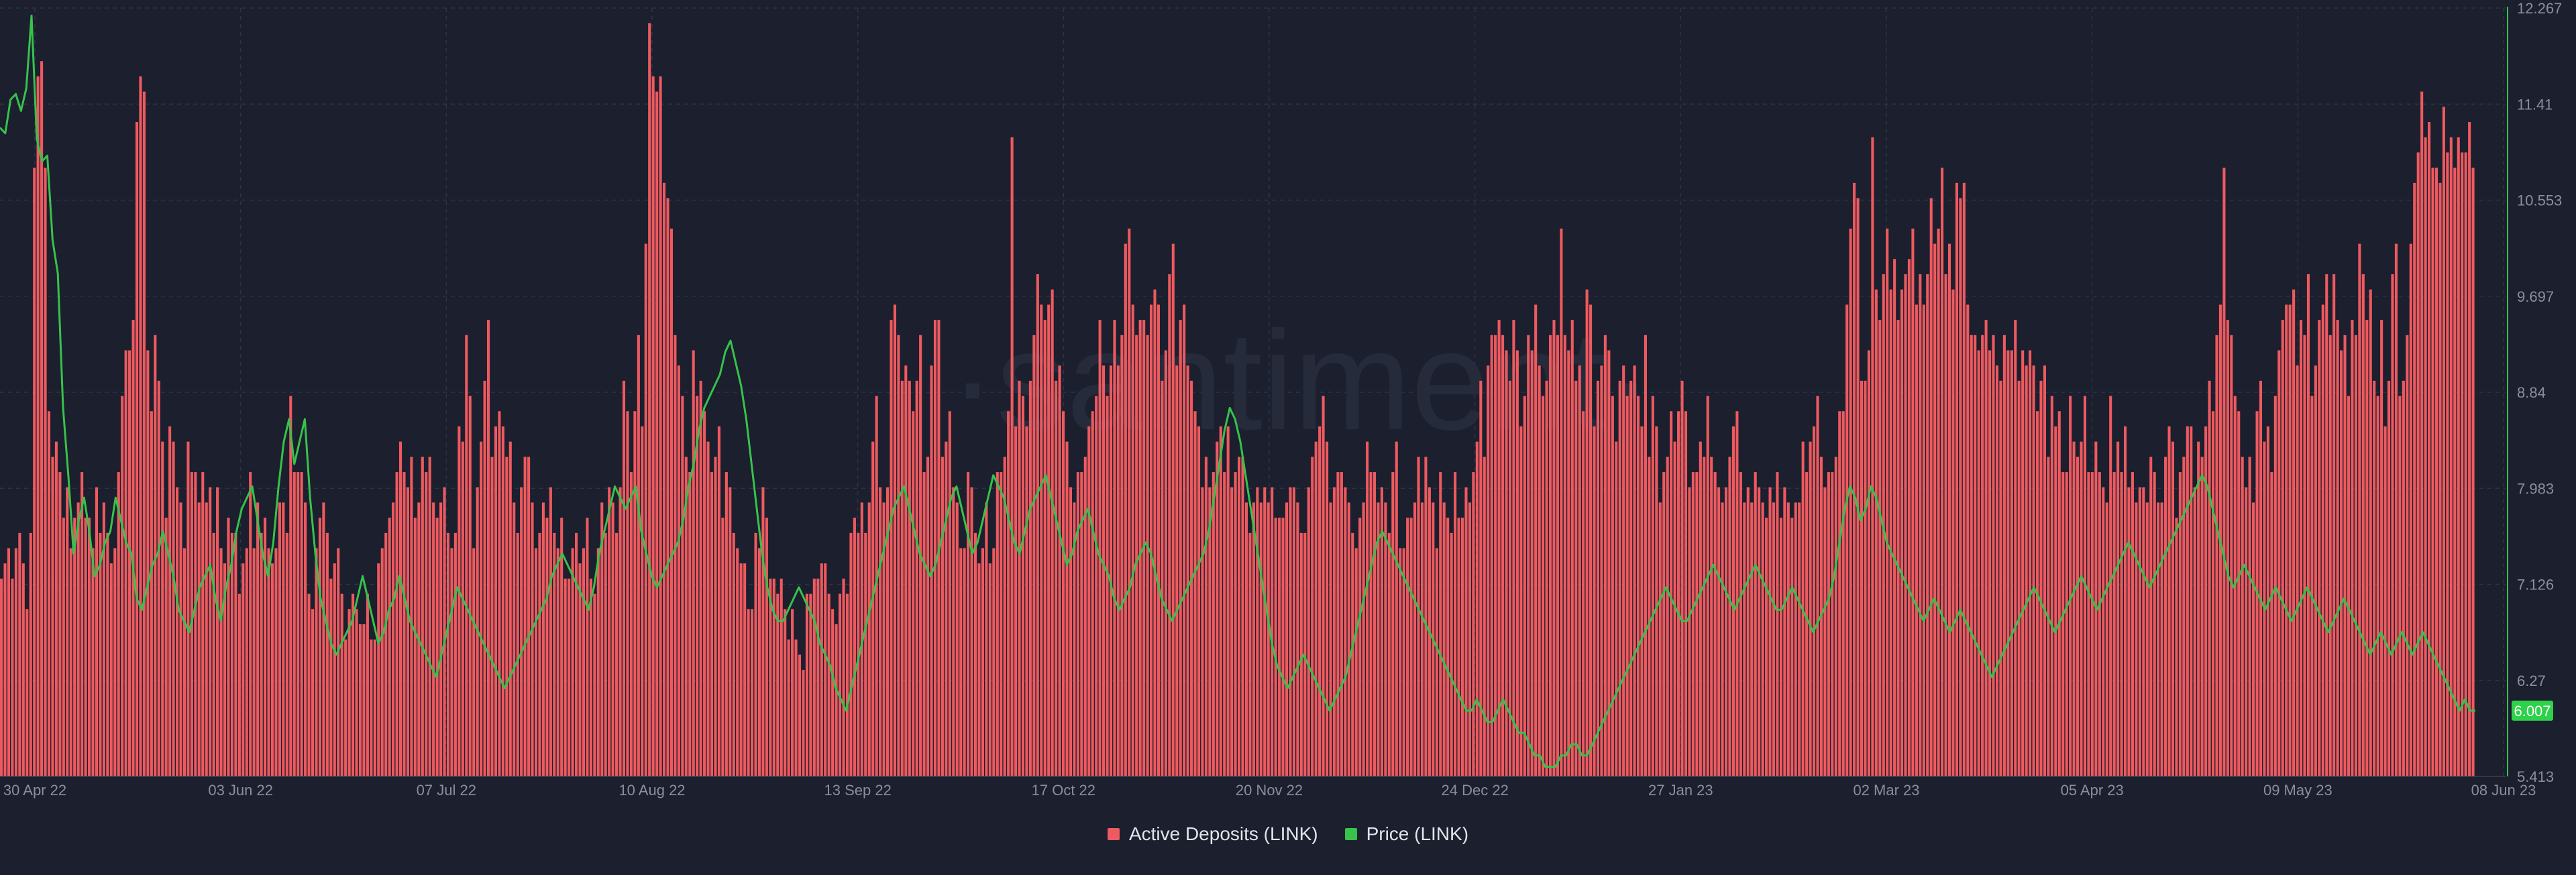  Describe the element at coordinates (1406, 834) in the screenshot. I see `legend-item-price: Price (LINK)` at that location.